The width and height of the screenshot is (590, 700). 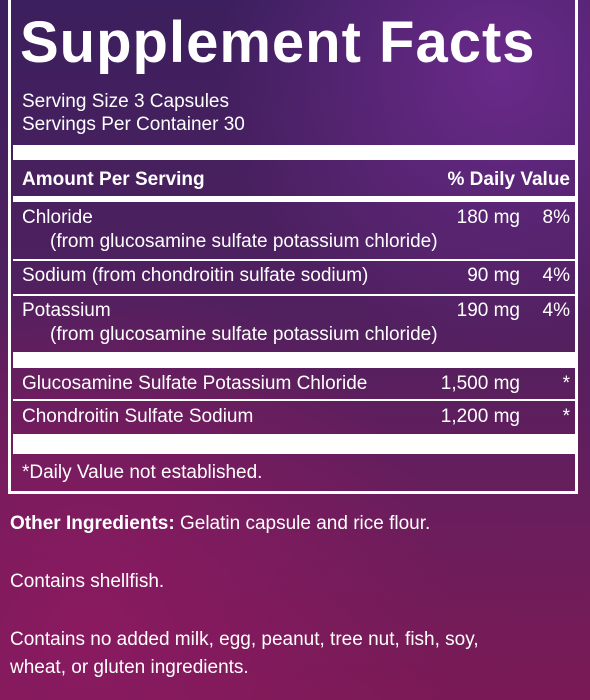 I want to click on nutrient-name: Potassium, so click(x=66, y=310).